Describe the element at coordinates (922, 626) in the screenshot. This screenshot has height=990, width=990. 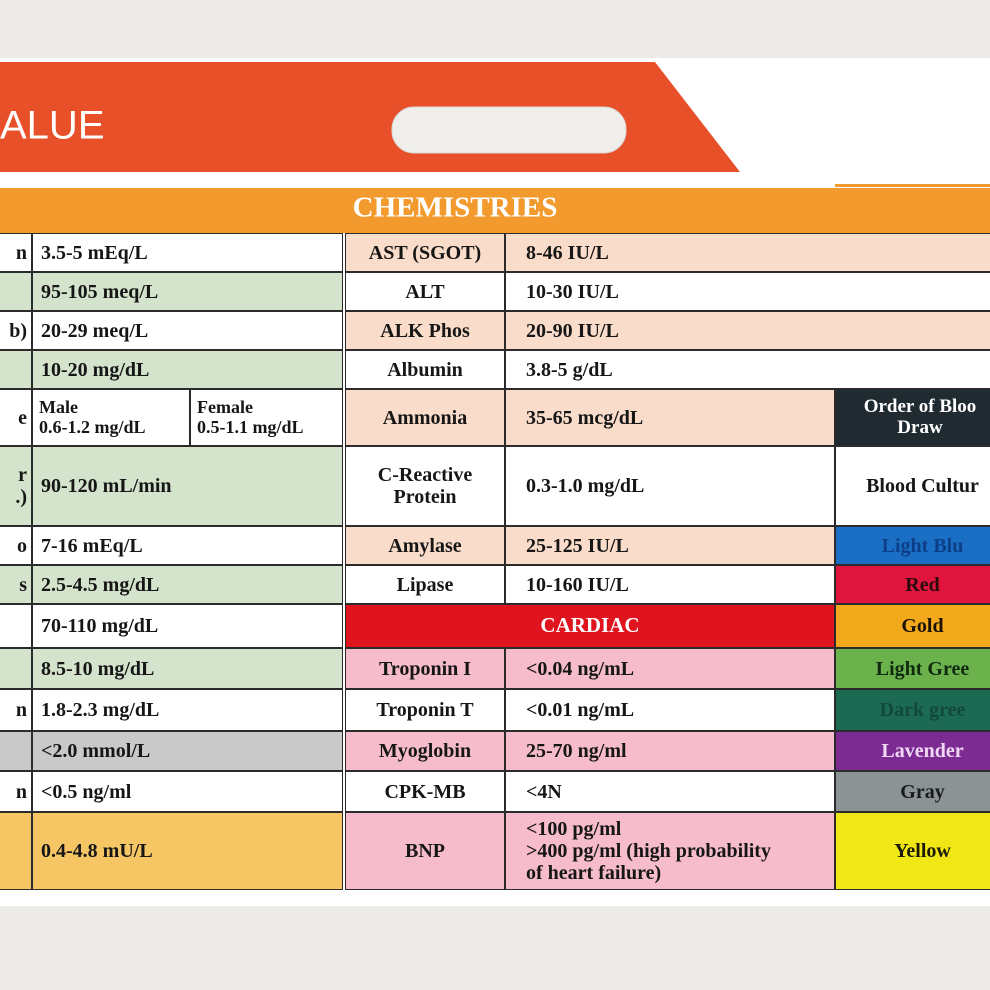
I see `cell-text: Gold` at that location.